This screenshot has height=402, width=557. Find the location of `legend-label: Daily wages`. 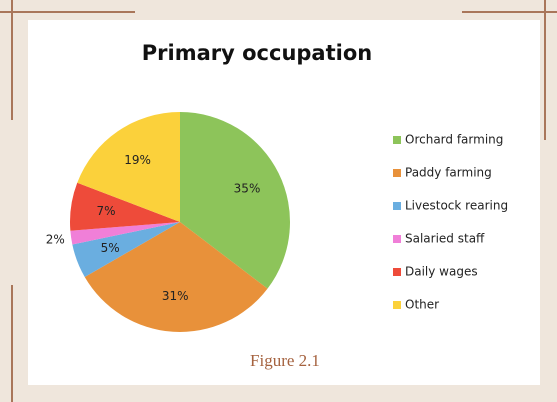

legend-label: Daily wages is located at coordinates (441, 272).